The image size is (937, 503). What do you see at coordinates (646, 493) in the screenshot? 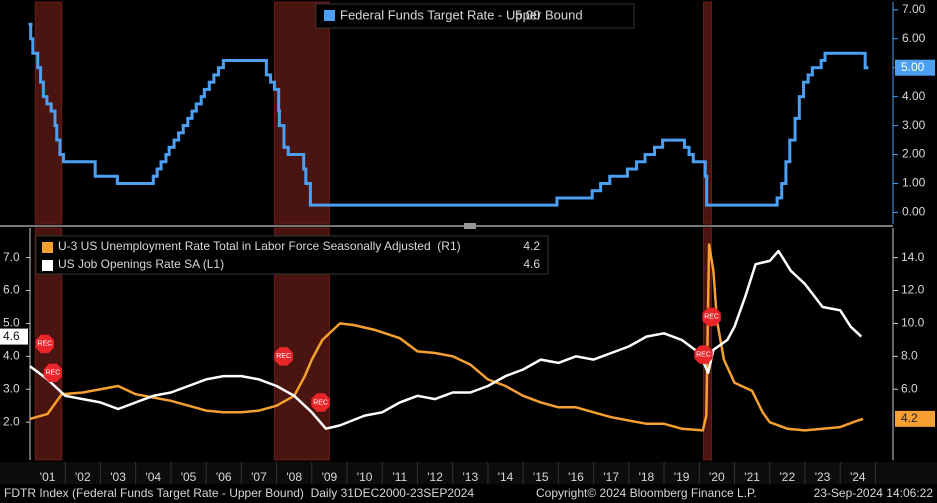
I see `footer-center: Copyright© 2024 Bloomberg Finance L.P.` at bounding box center [646, 493].